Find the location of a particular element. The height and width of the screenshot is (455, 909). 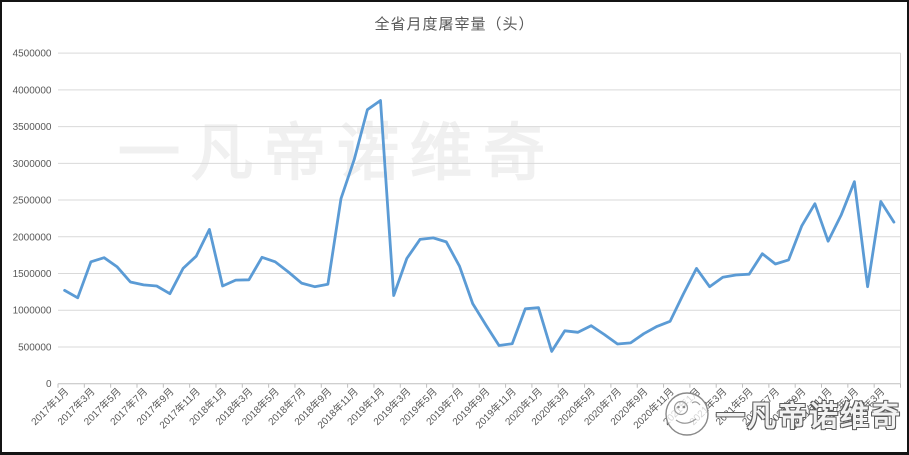

x-axis-group is located at coordinates (479, 385).